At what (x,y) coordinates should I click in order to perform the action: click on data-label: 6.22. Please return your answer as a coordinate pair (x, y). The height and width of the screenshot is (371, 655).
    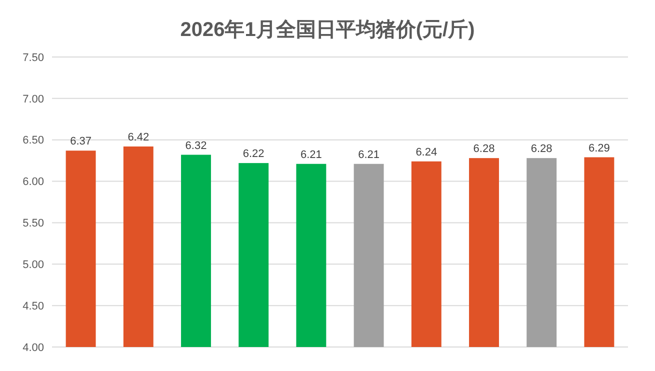
    Looking at the image, I should click on (253, 154).